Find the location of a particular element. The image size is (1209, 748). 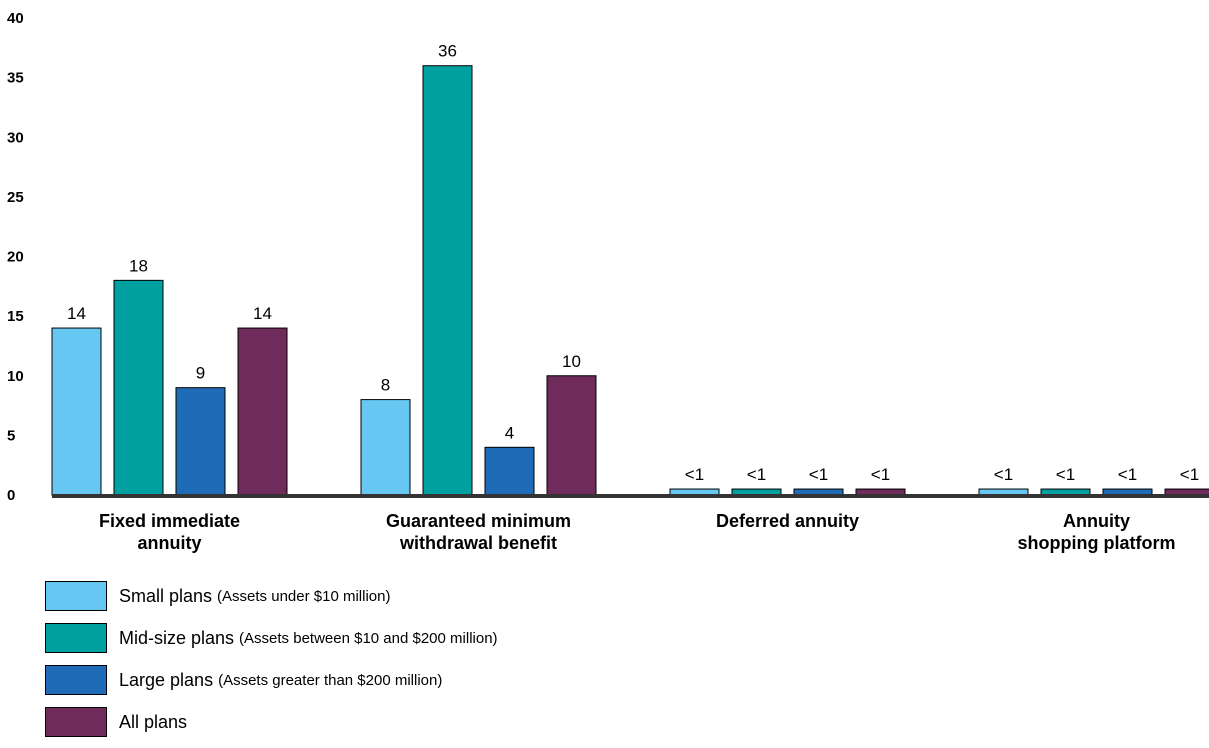

legend-note: (Assets under $10 million) is located at coordinates (304, 596).